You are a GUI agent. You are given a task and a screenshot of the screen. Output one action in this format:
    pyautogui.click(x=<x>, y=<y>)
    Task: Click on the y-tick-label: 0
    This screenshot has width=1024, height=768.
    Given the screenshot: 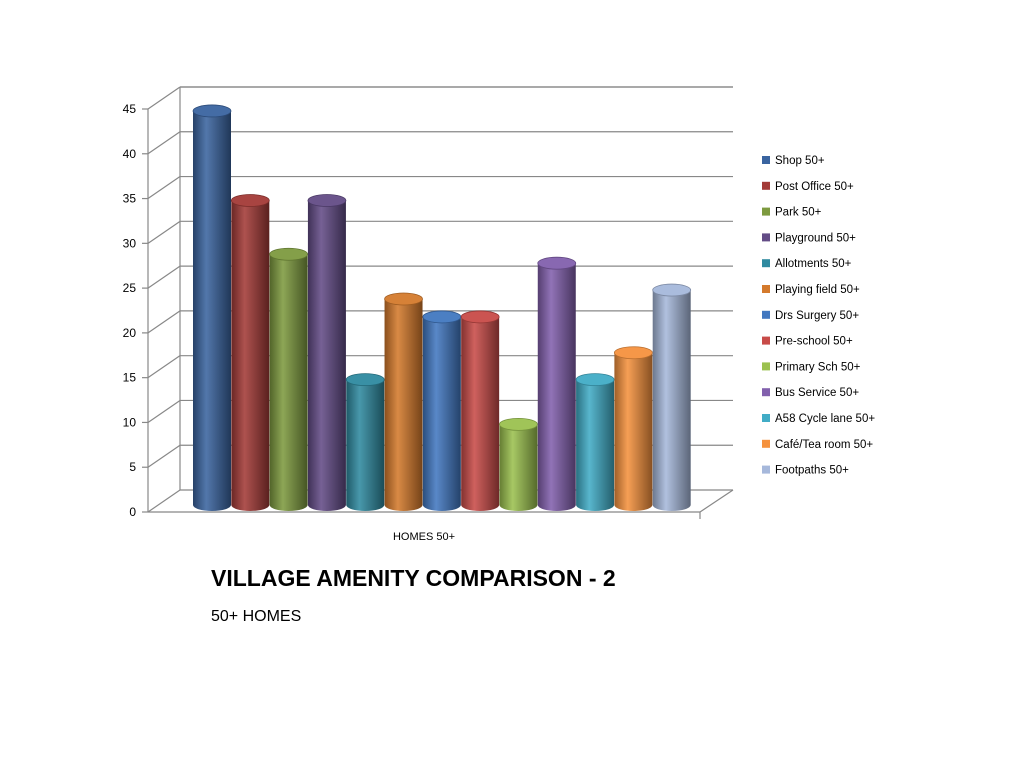 What is the action you would take?
    pyautogui.click(x=132, y=512)
    